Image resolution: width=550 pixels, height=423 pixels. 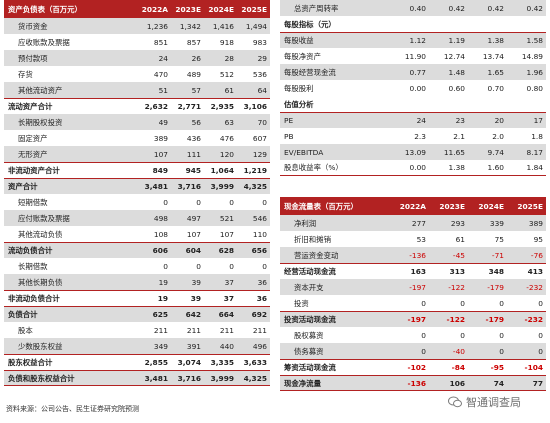 I want to click on row-label: 非流动资产合计, so click(x=34, y=170).